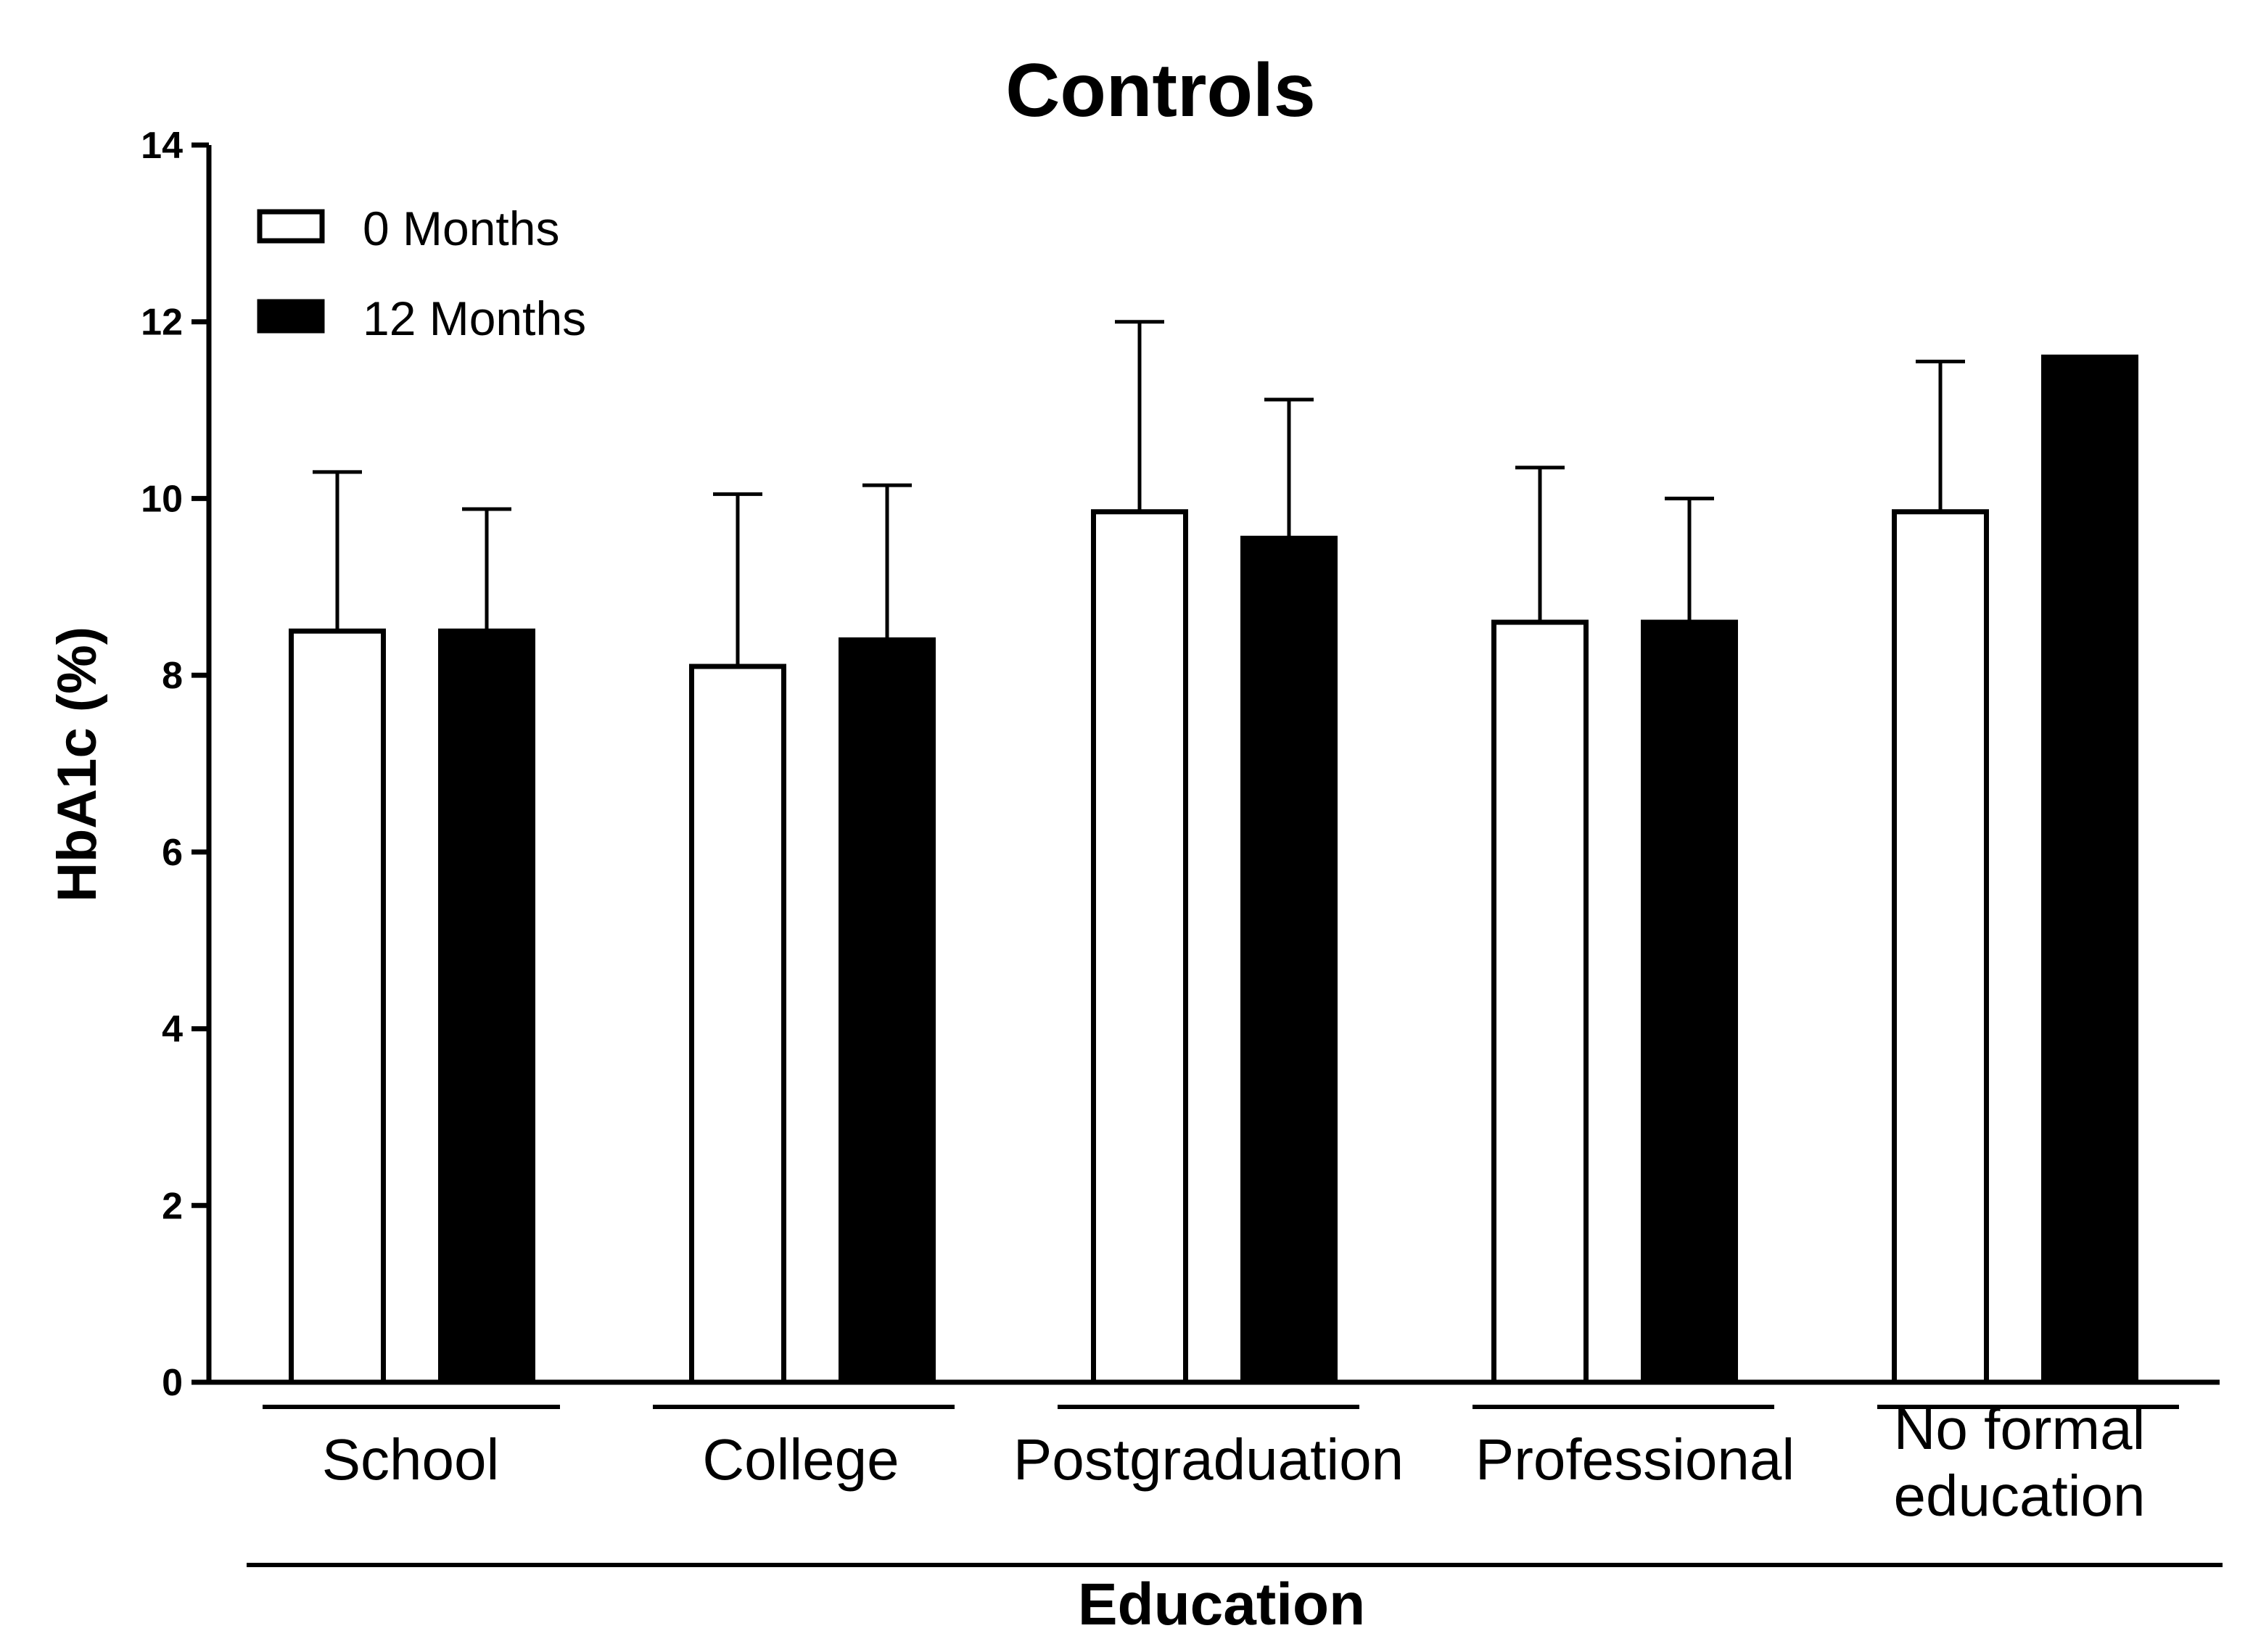 This screenshot has height=1652, width=2253. I want to click on y-tick-label: 12, so click(162, 323).